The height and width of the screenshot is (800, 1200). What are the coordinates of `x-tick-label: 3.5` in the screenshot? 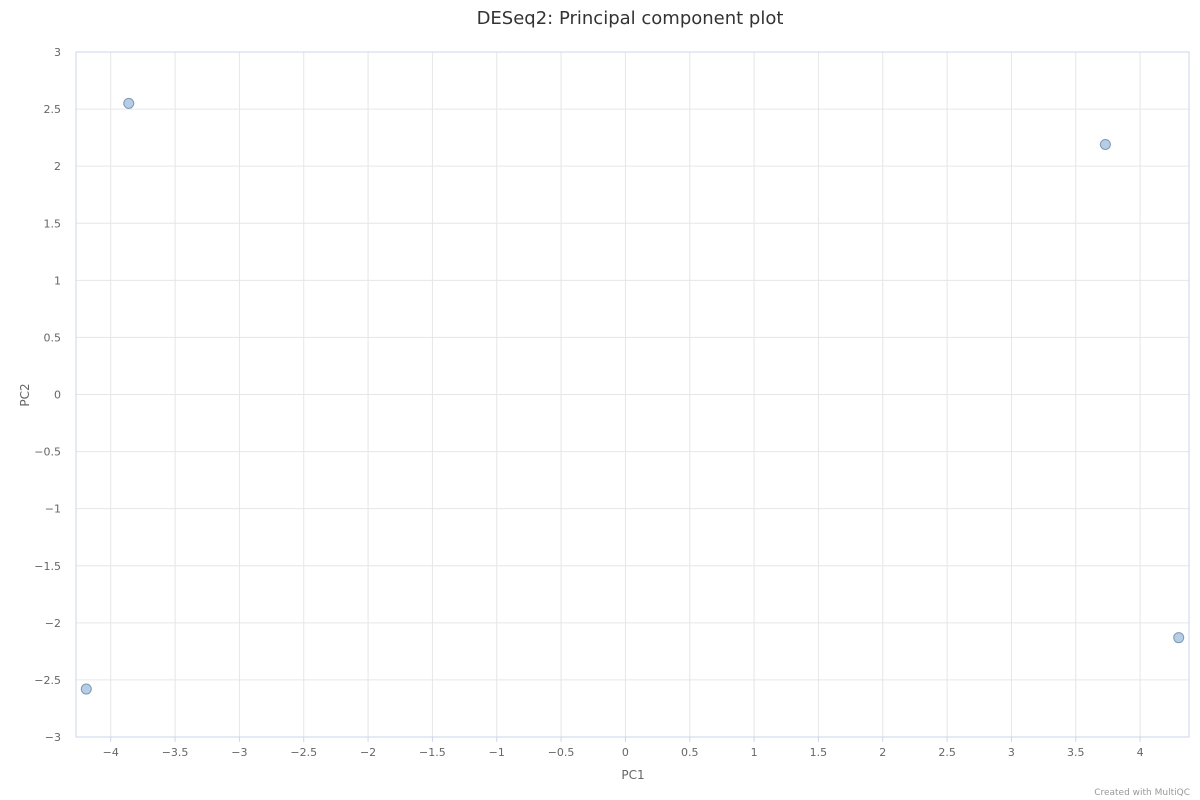 It's located at (1076, 752).